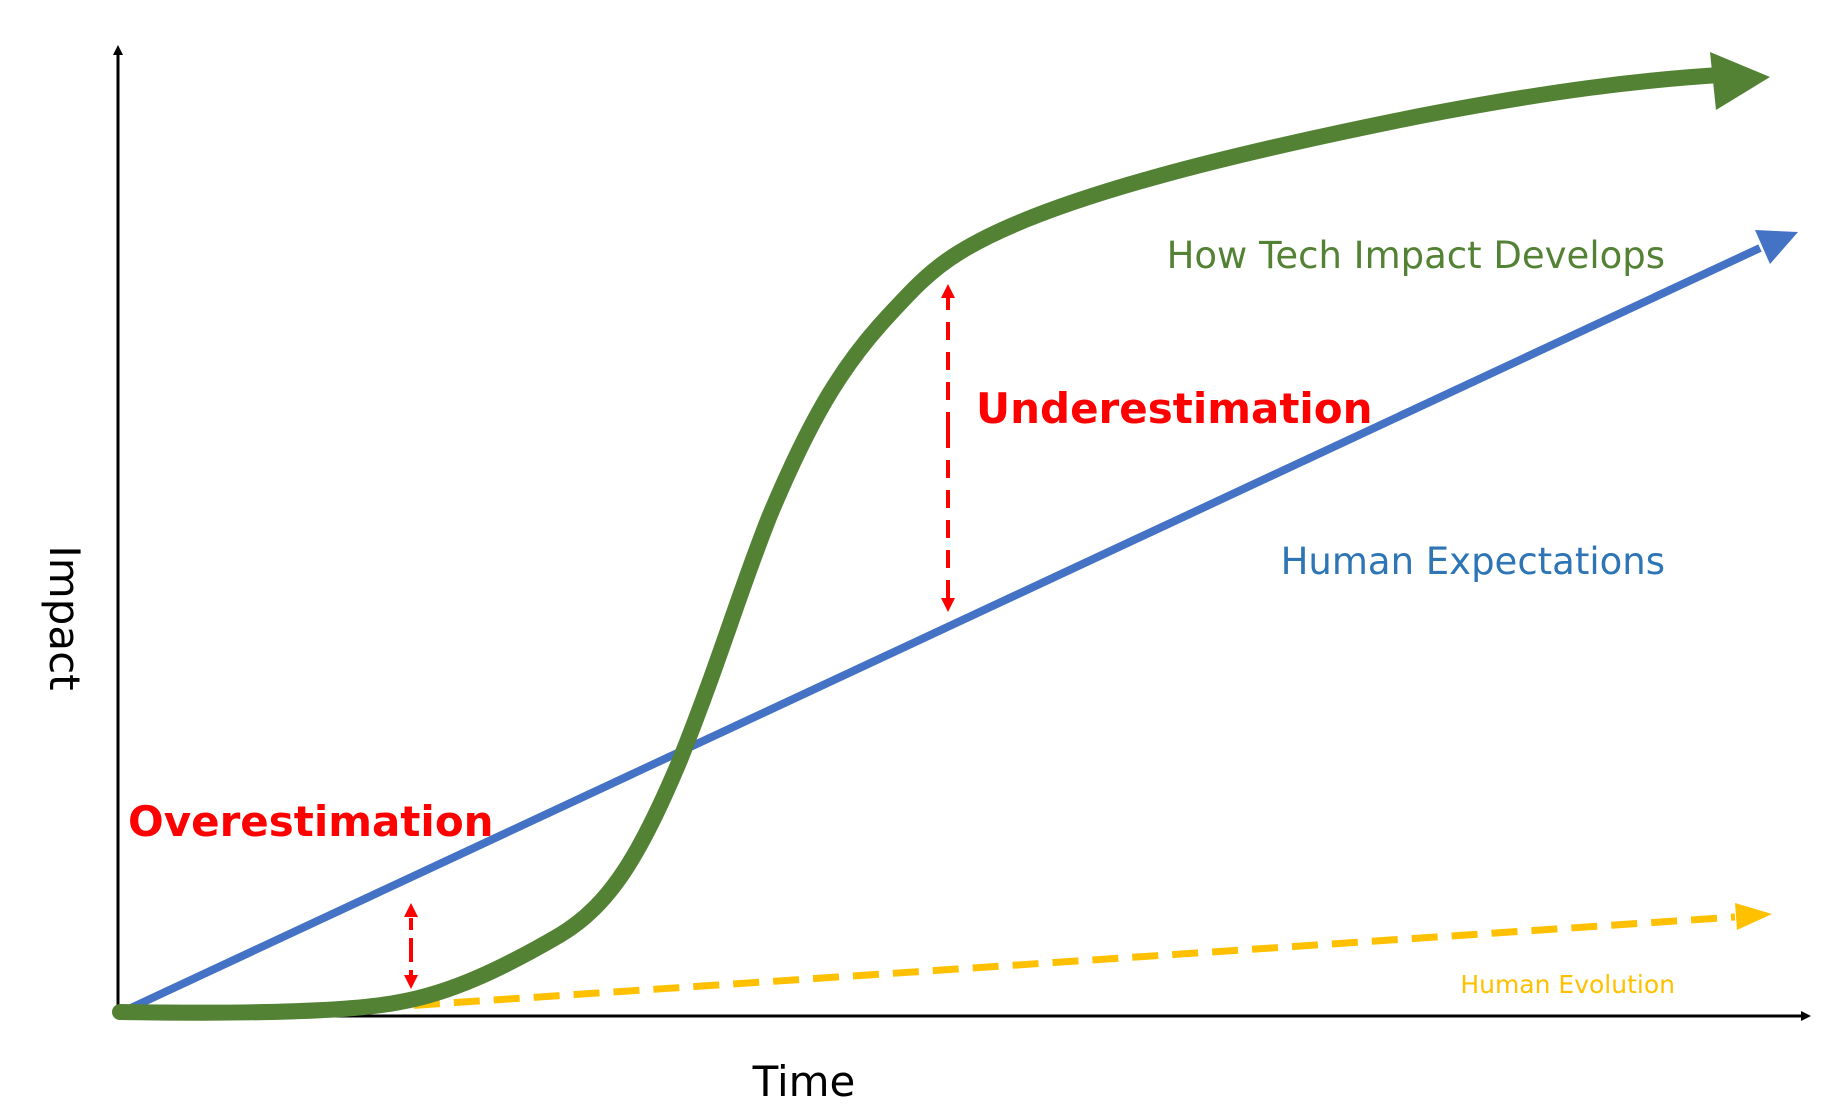  Describe the element at coordinates (1416, 255) in the screenshot. I see `tech-label: How Tech Impact Develops` at that location.